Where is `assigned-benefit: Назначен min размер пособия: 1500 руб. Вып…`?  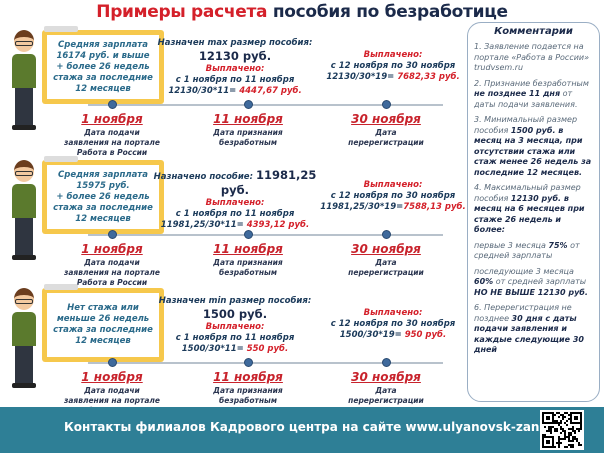
assigned-benefit: Назначен min размер пособия: 1500 руб. Вып… is located at coordinates (235, 325).